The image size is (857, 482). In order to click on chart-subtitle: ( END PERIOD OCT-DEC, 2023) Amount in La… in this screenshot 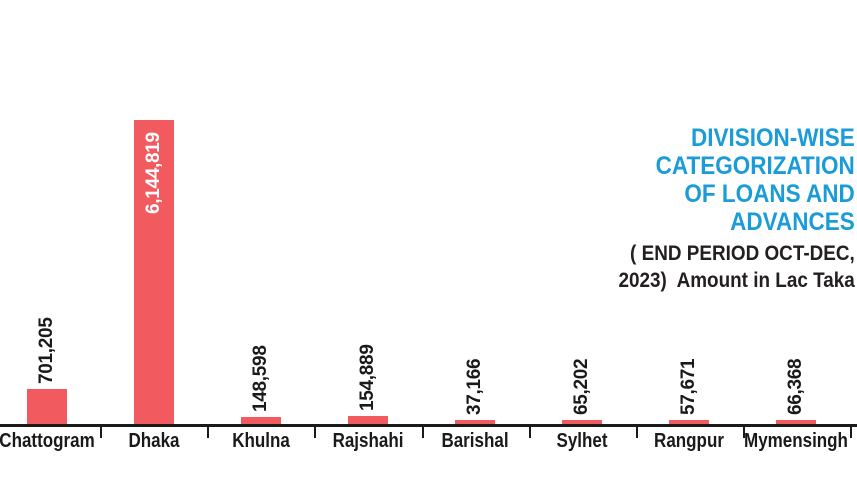, I will do `click(737, 267)`.